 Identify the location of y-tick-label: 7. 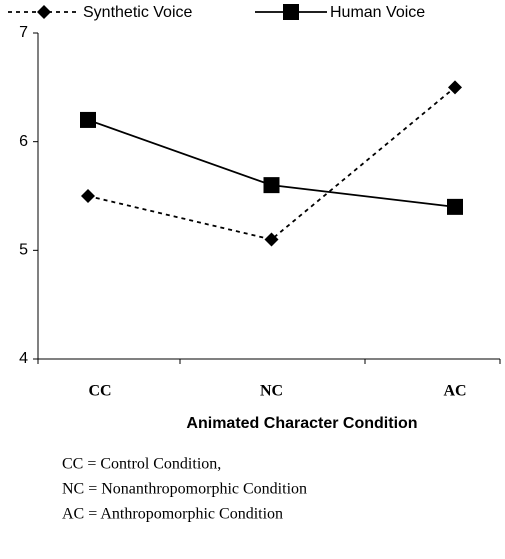
(23, 32).